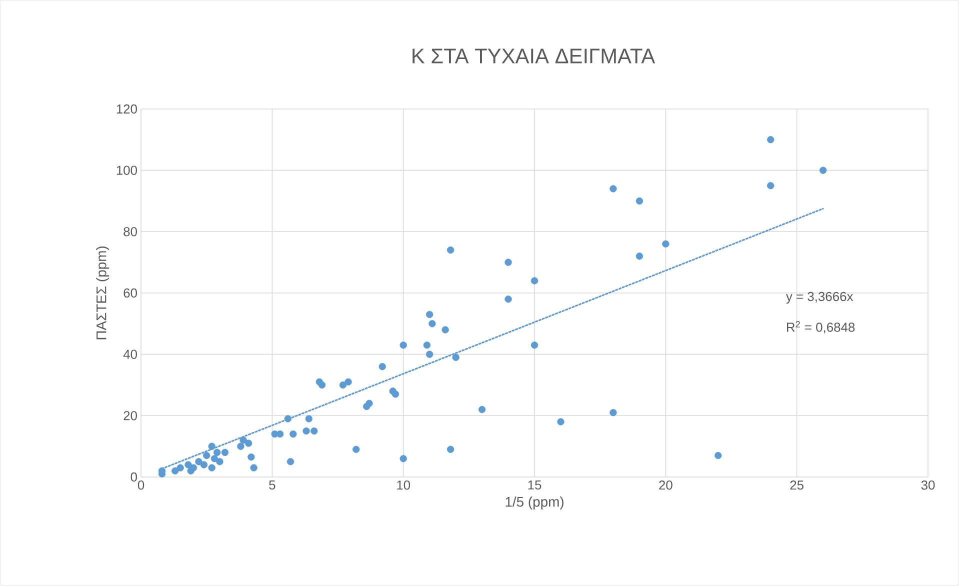 The image size is (959, 586). Describe the element at coordinates (797, 485) in the screenshot. I see `x-tick-label: 25` at that location.